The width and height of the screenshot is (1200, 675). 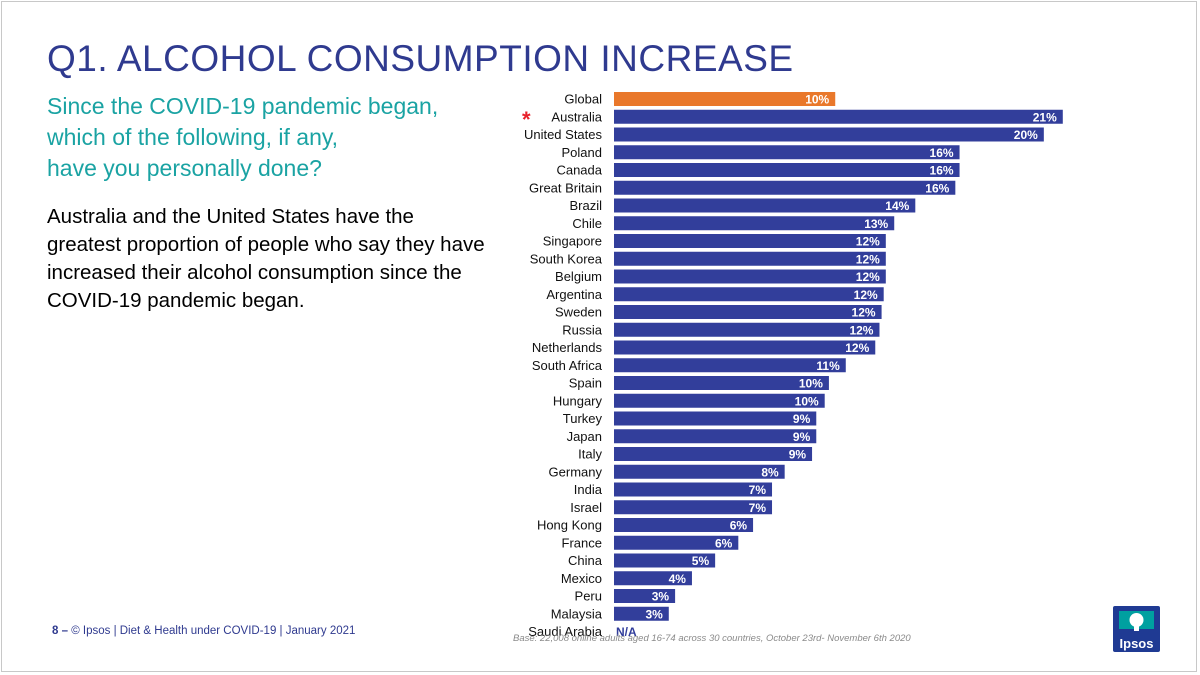 What do you see at coordinates (678, 579) in the screenshot?
I see `data-label-mexico: 4%` at bounding box center [678, 579].